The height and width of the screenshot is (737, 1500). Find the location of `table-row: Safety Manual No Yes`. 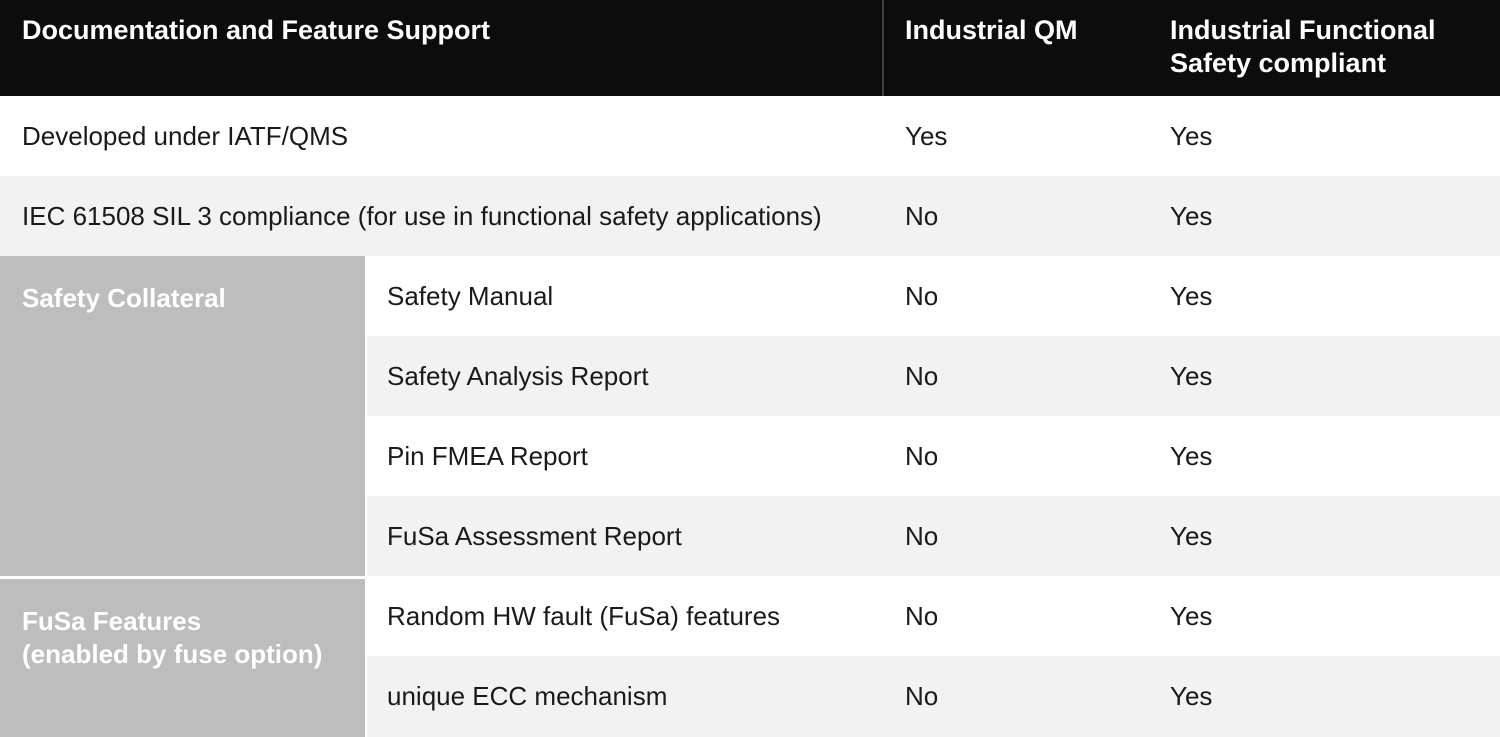

table-row: Safety Manual No Yes is located at coordinates (933, 296).